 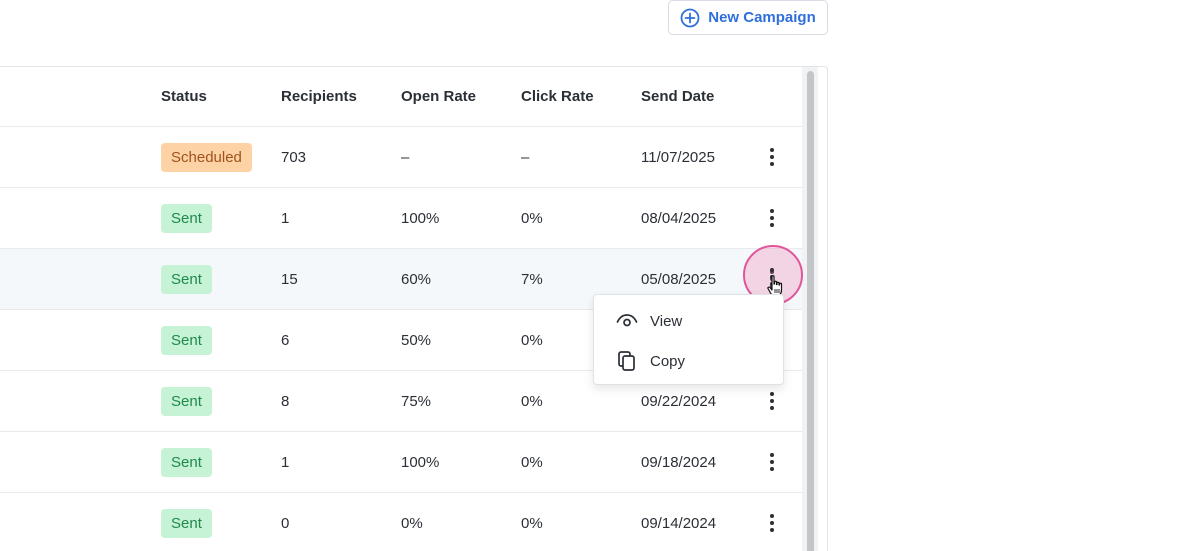 I want to click on table-row: Sent 1 100% 0% 09/18/2024, so click(x=405, y=462).